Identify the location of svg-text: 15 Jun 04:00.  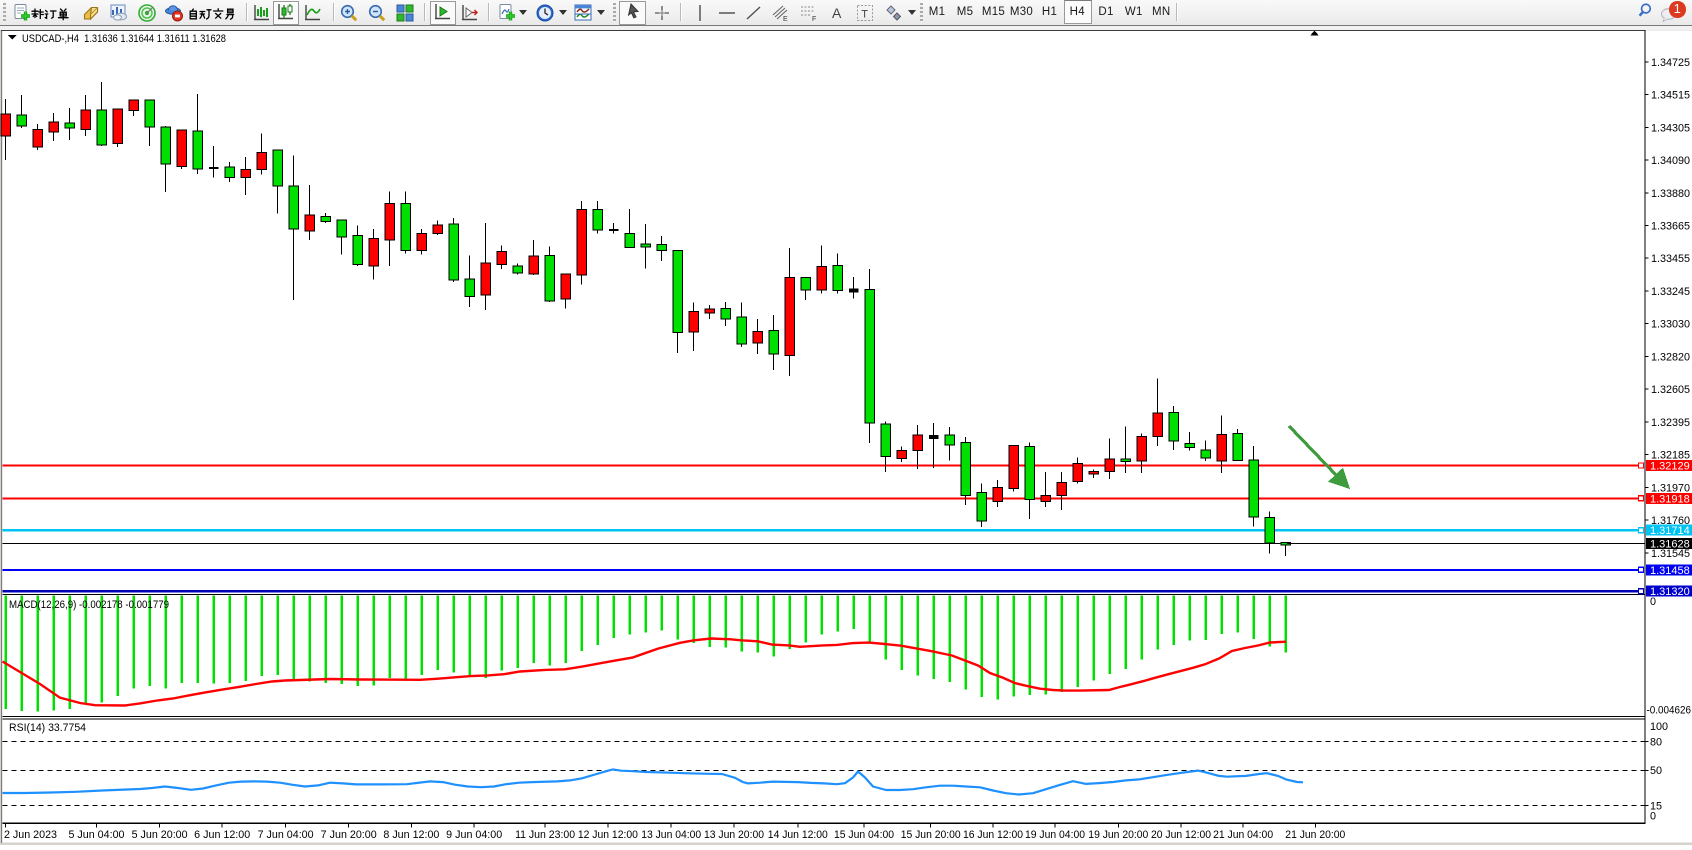
(864, 835).